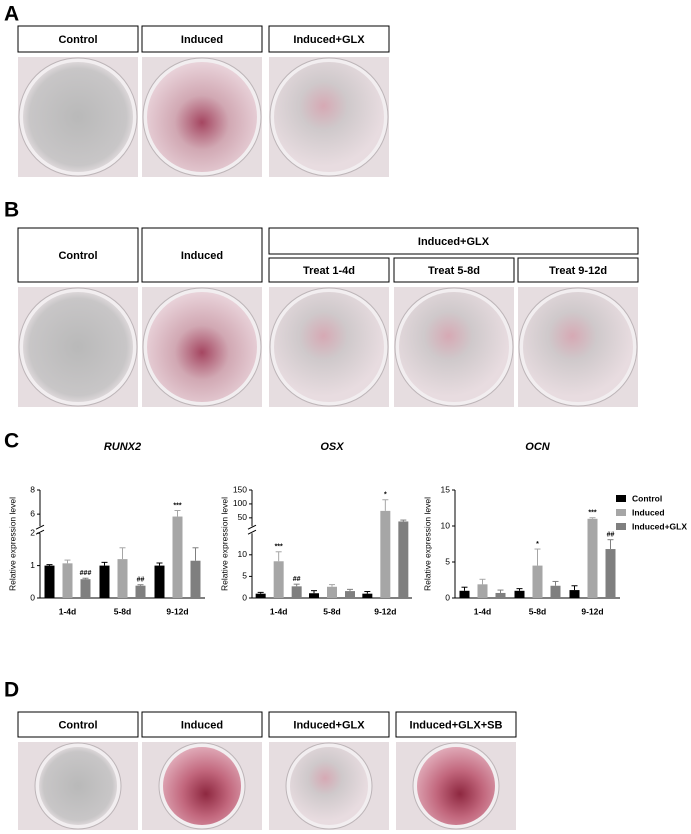 The width and height of the screenshot is (691, 834). What do you see at coordinates (11, 14) in the screenshot?
I see `panel-label: A` at bounding box center [11, 14].